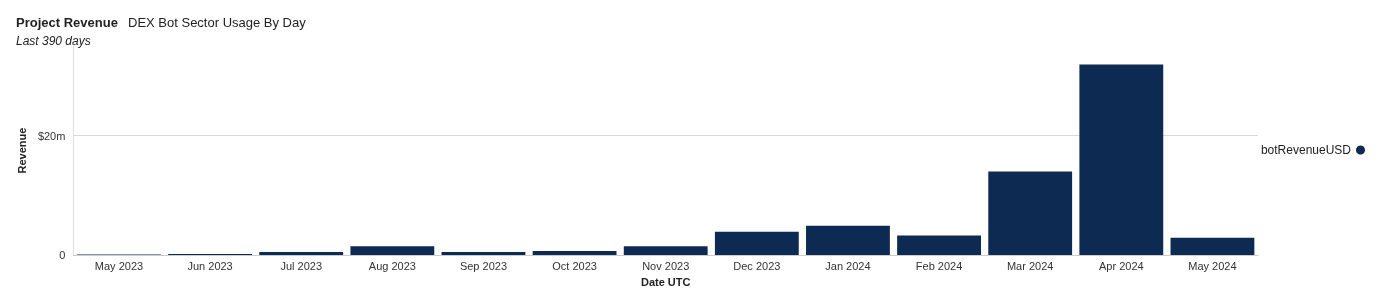 The image size is (1400, 300). Describe the element at coordinates (1121, 265) in the screenshot. I see `x-tick-label: Apr 2024` at that location.